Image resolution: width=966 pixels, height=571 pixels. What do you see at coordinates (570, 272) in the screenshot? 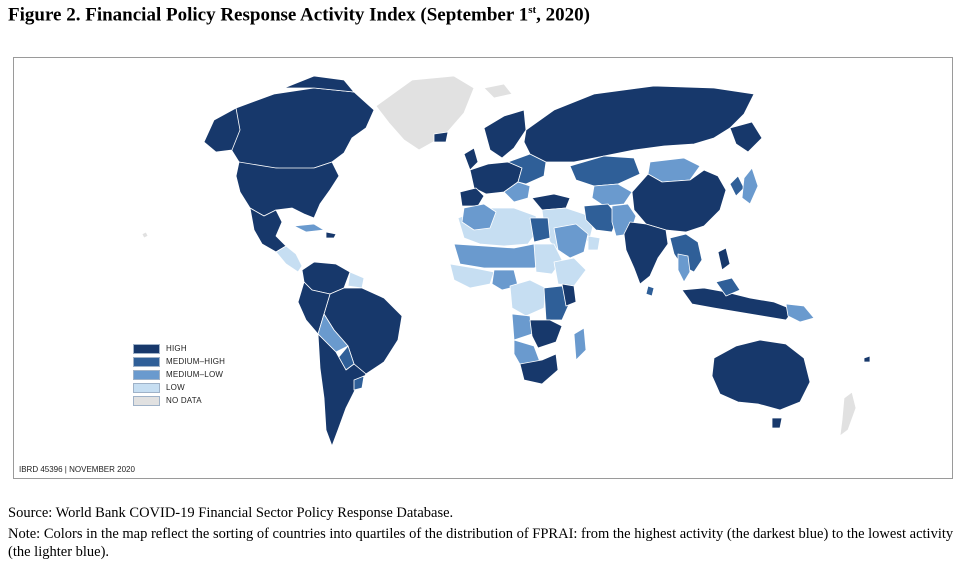
I see `region-ethiopia-horn` at bounding box center [570, 272].